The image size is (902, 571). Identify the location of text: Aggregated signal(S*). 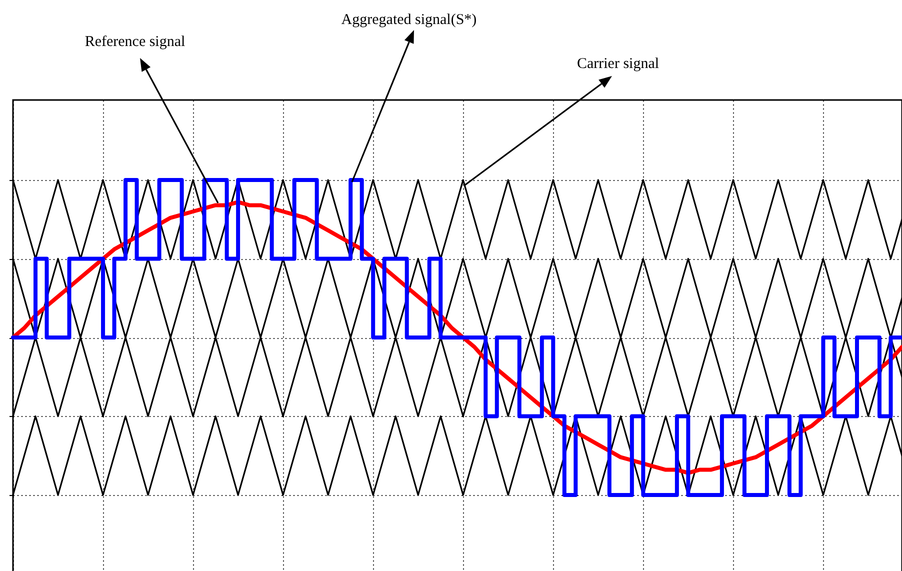
(409, 20).